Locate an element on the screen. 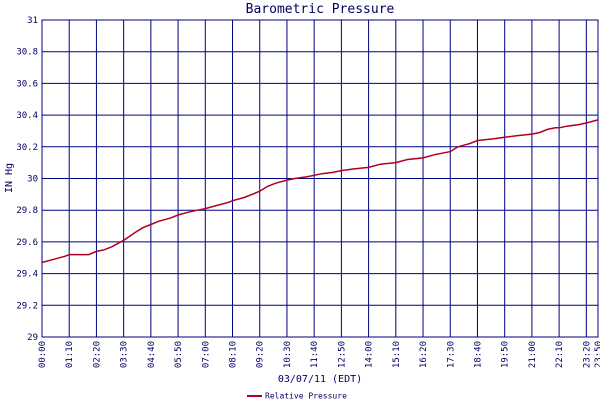 Image resolution: width=600 pixels, height=400 pixels. y-tick-label: 30.2 is located at coordinates (27, 148).